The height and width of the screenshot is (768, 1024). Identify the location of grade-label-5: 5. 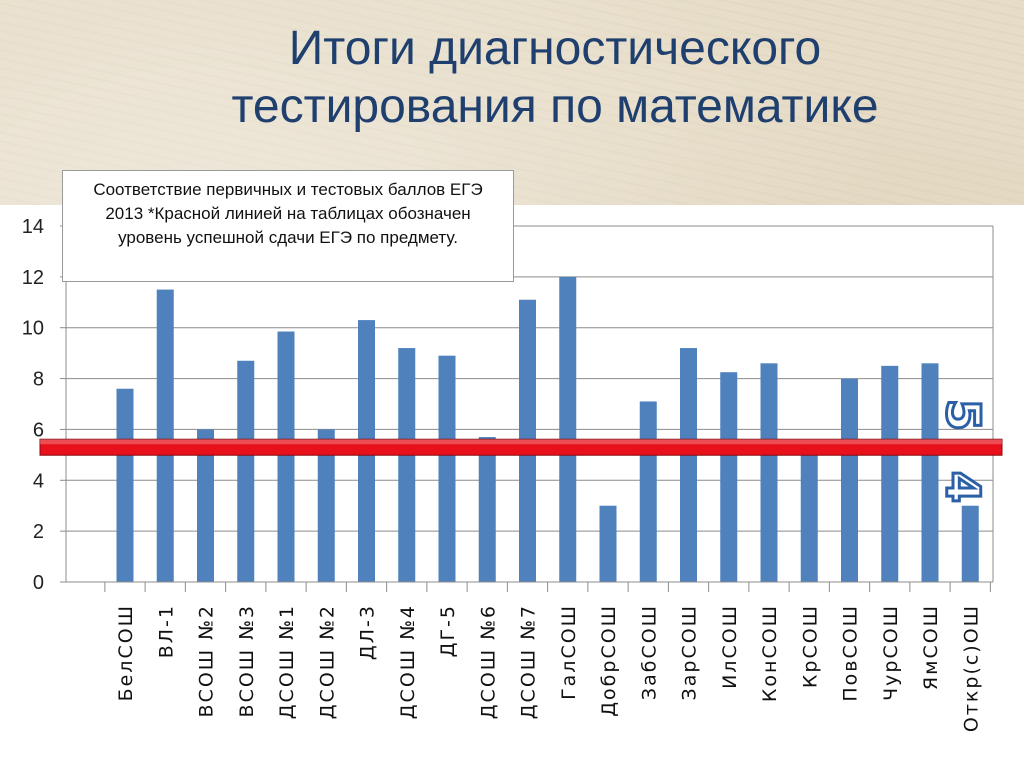
(963, 415).